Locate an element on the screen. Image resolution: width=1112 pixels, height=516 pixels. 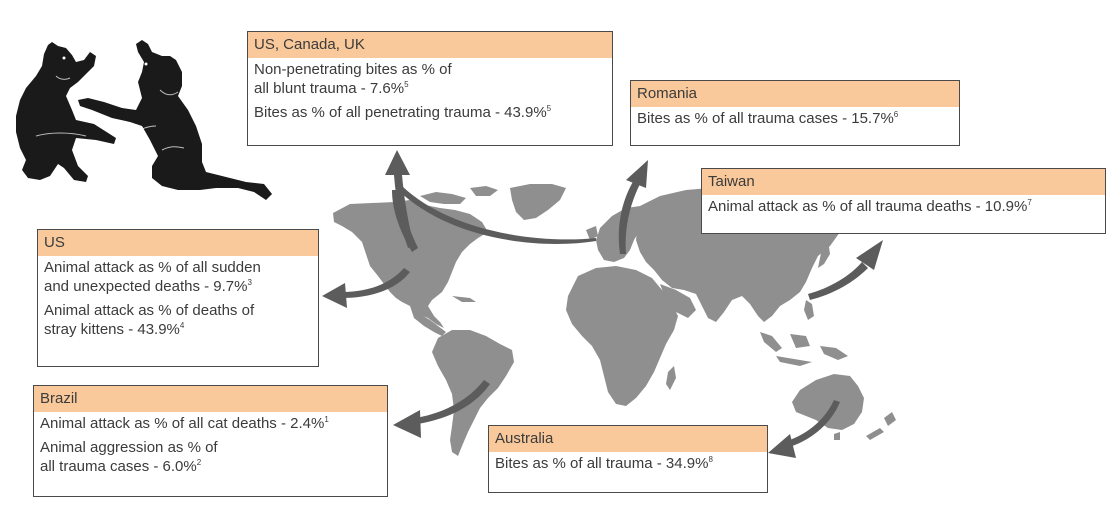
reference-superscript: 3 is located at coordinates (249, 282).